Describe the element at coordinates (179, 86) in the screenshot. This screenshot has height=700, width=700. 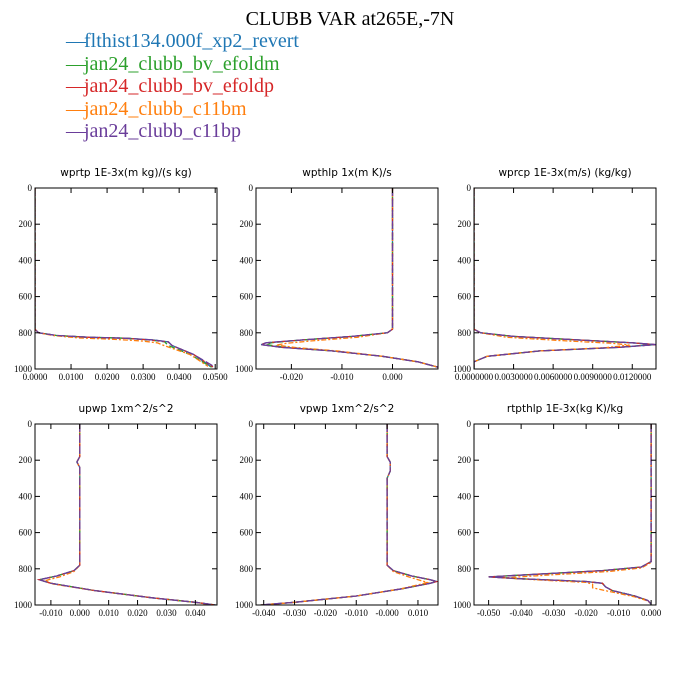
I see `legend-label: jan24_clubb_bv_efoldp` at that location.